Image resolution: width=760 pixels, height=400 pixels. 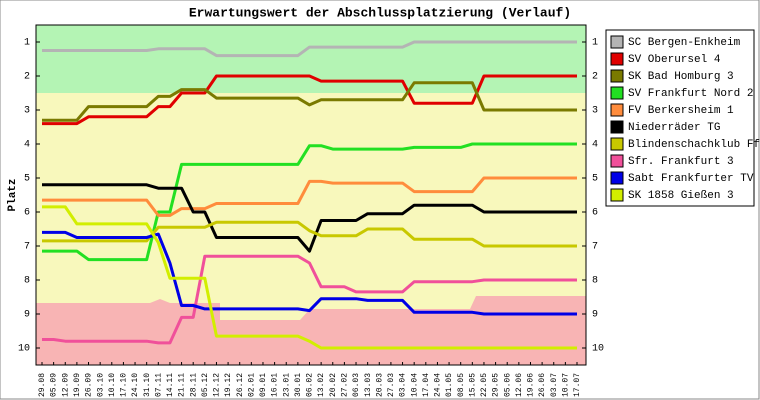 I want to click on y-tick-label-right: 5, so click(x=595, y=179).